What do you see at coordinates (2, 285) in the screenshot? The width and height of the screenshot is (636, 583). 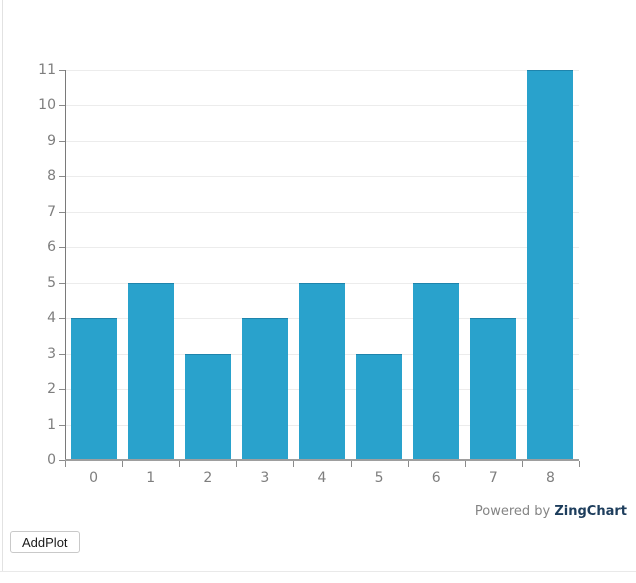 I see `frame-border-left` at bounding box center [2, 285].